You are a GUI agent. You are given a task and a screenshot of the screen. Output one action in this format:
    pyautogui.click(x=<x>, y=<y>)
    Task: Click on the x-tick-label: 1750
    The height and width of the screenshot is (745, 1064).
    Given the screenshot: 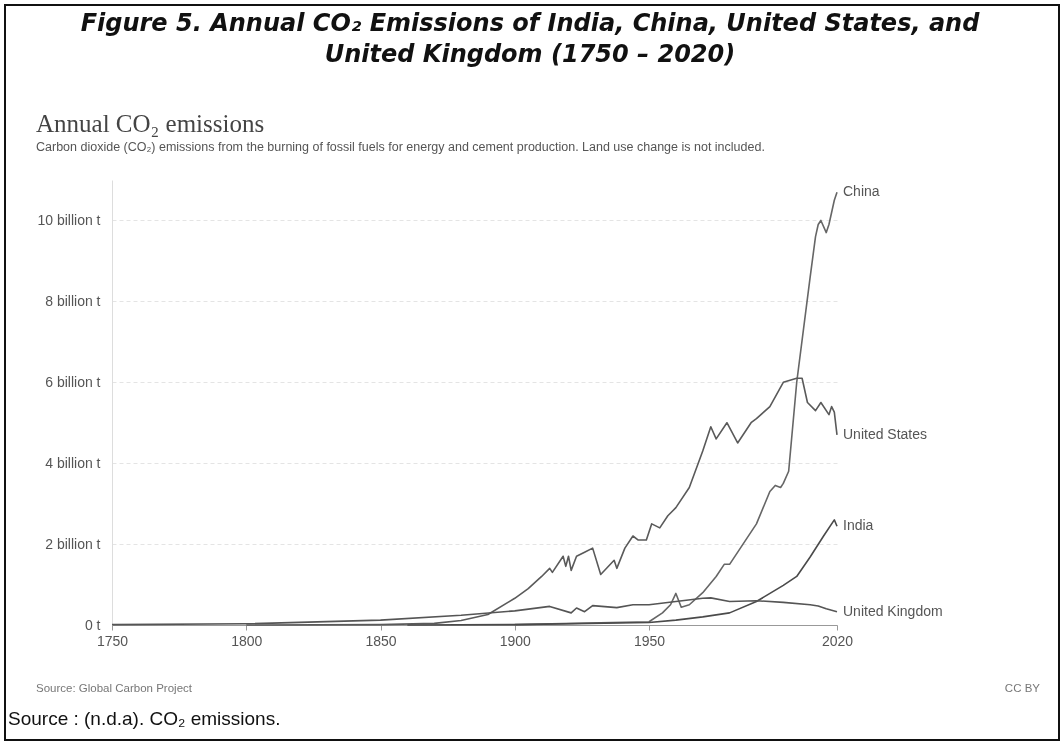 What is the action you would take?
    pyautogui.click(x=112, y=640)
    